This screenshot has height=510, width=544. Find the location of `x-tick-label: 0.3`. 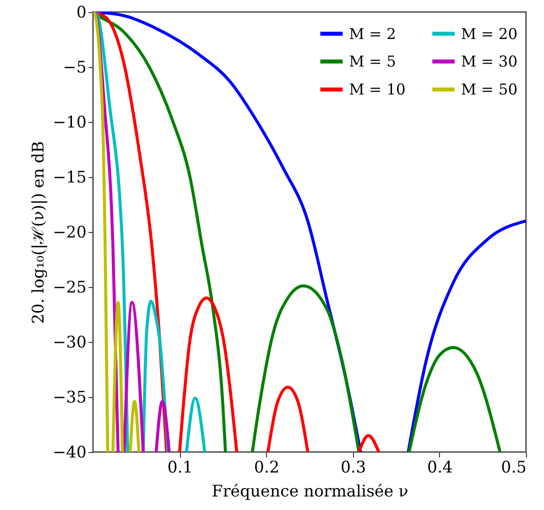

x-tick-label: 0.3 is located at coordinates (353, 467).